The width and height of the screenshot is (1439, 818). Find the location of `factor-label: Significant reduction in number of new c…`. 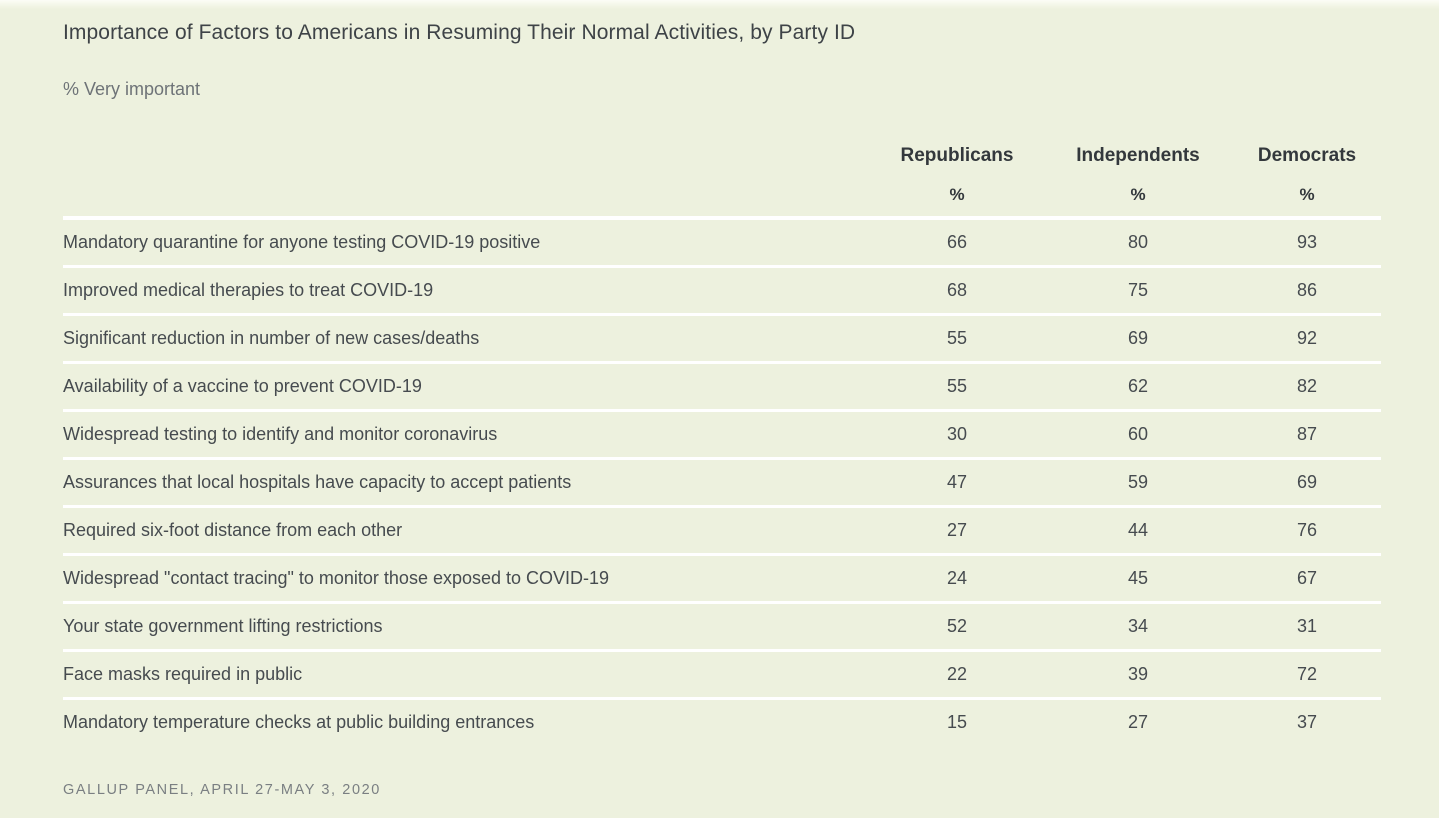

factor-label: Significant reduction in number of new c… is located at coordinates (271, 337).